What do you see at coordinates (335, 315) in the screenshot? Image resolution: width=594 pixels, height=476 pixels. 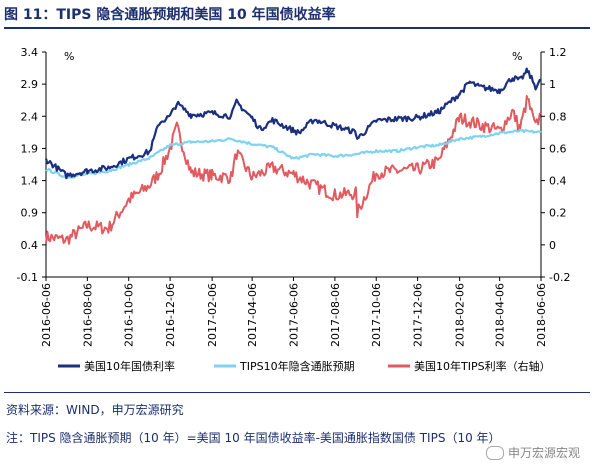 I see `x-tick-label: 2017-08-06` at bounding box center [335, 315].